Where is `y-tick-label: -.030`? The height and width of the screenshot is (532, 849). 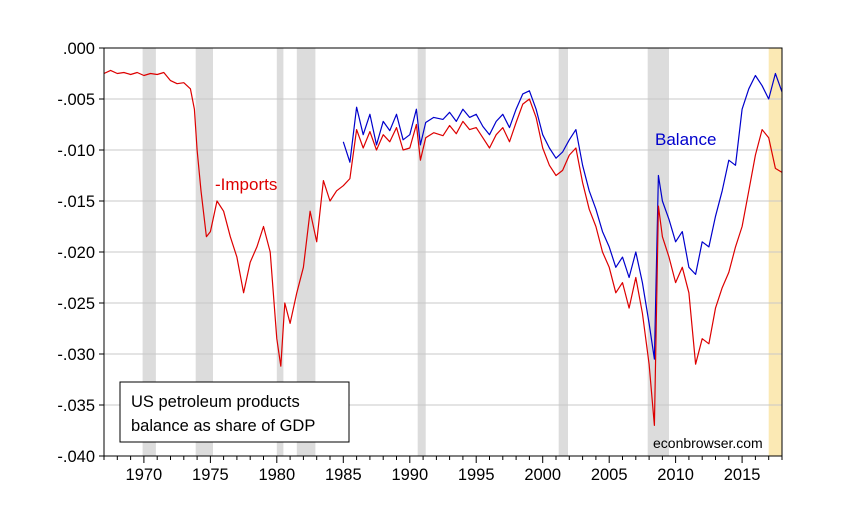 y-tick-label: -.030 is located at coordinates (76, 355).